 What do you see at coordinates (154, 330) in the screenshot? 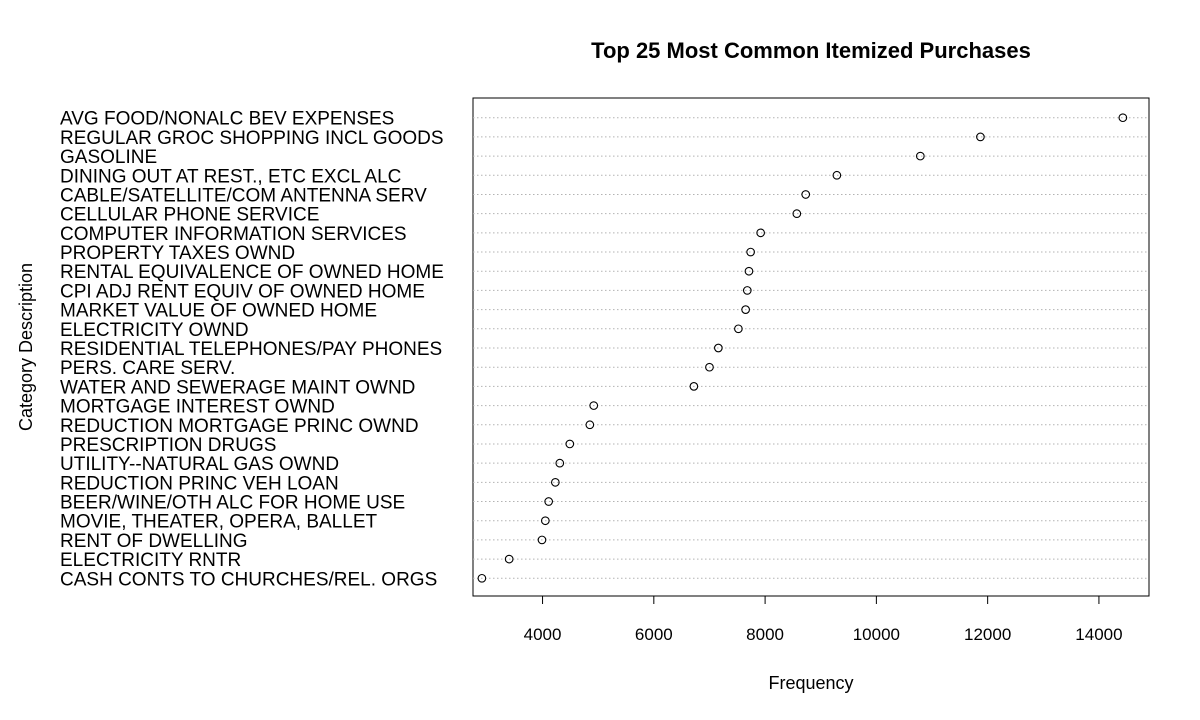
I see `category-label: ELECTRICITY OWND` at bounding box center [154, 330].